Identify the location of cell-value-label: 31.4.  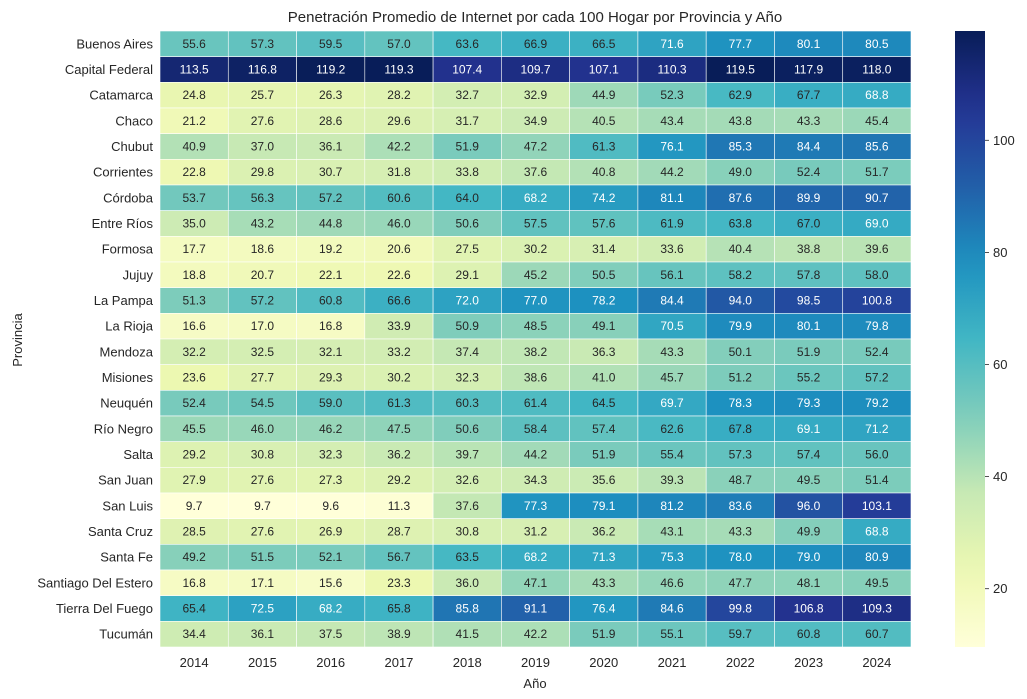
(604, 249).